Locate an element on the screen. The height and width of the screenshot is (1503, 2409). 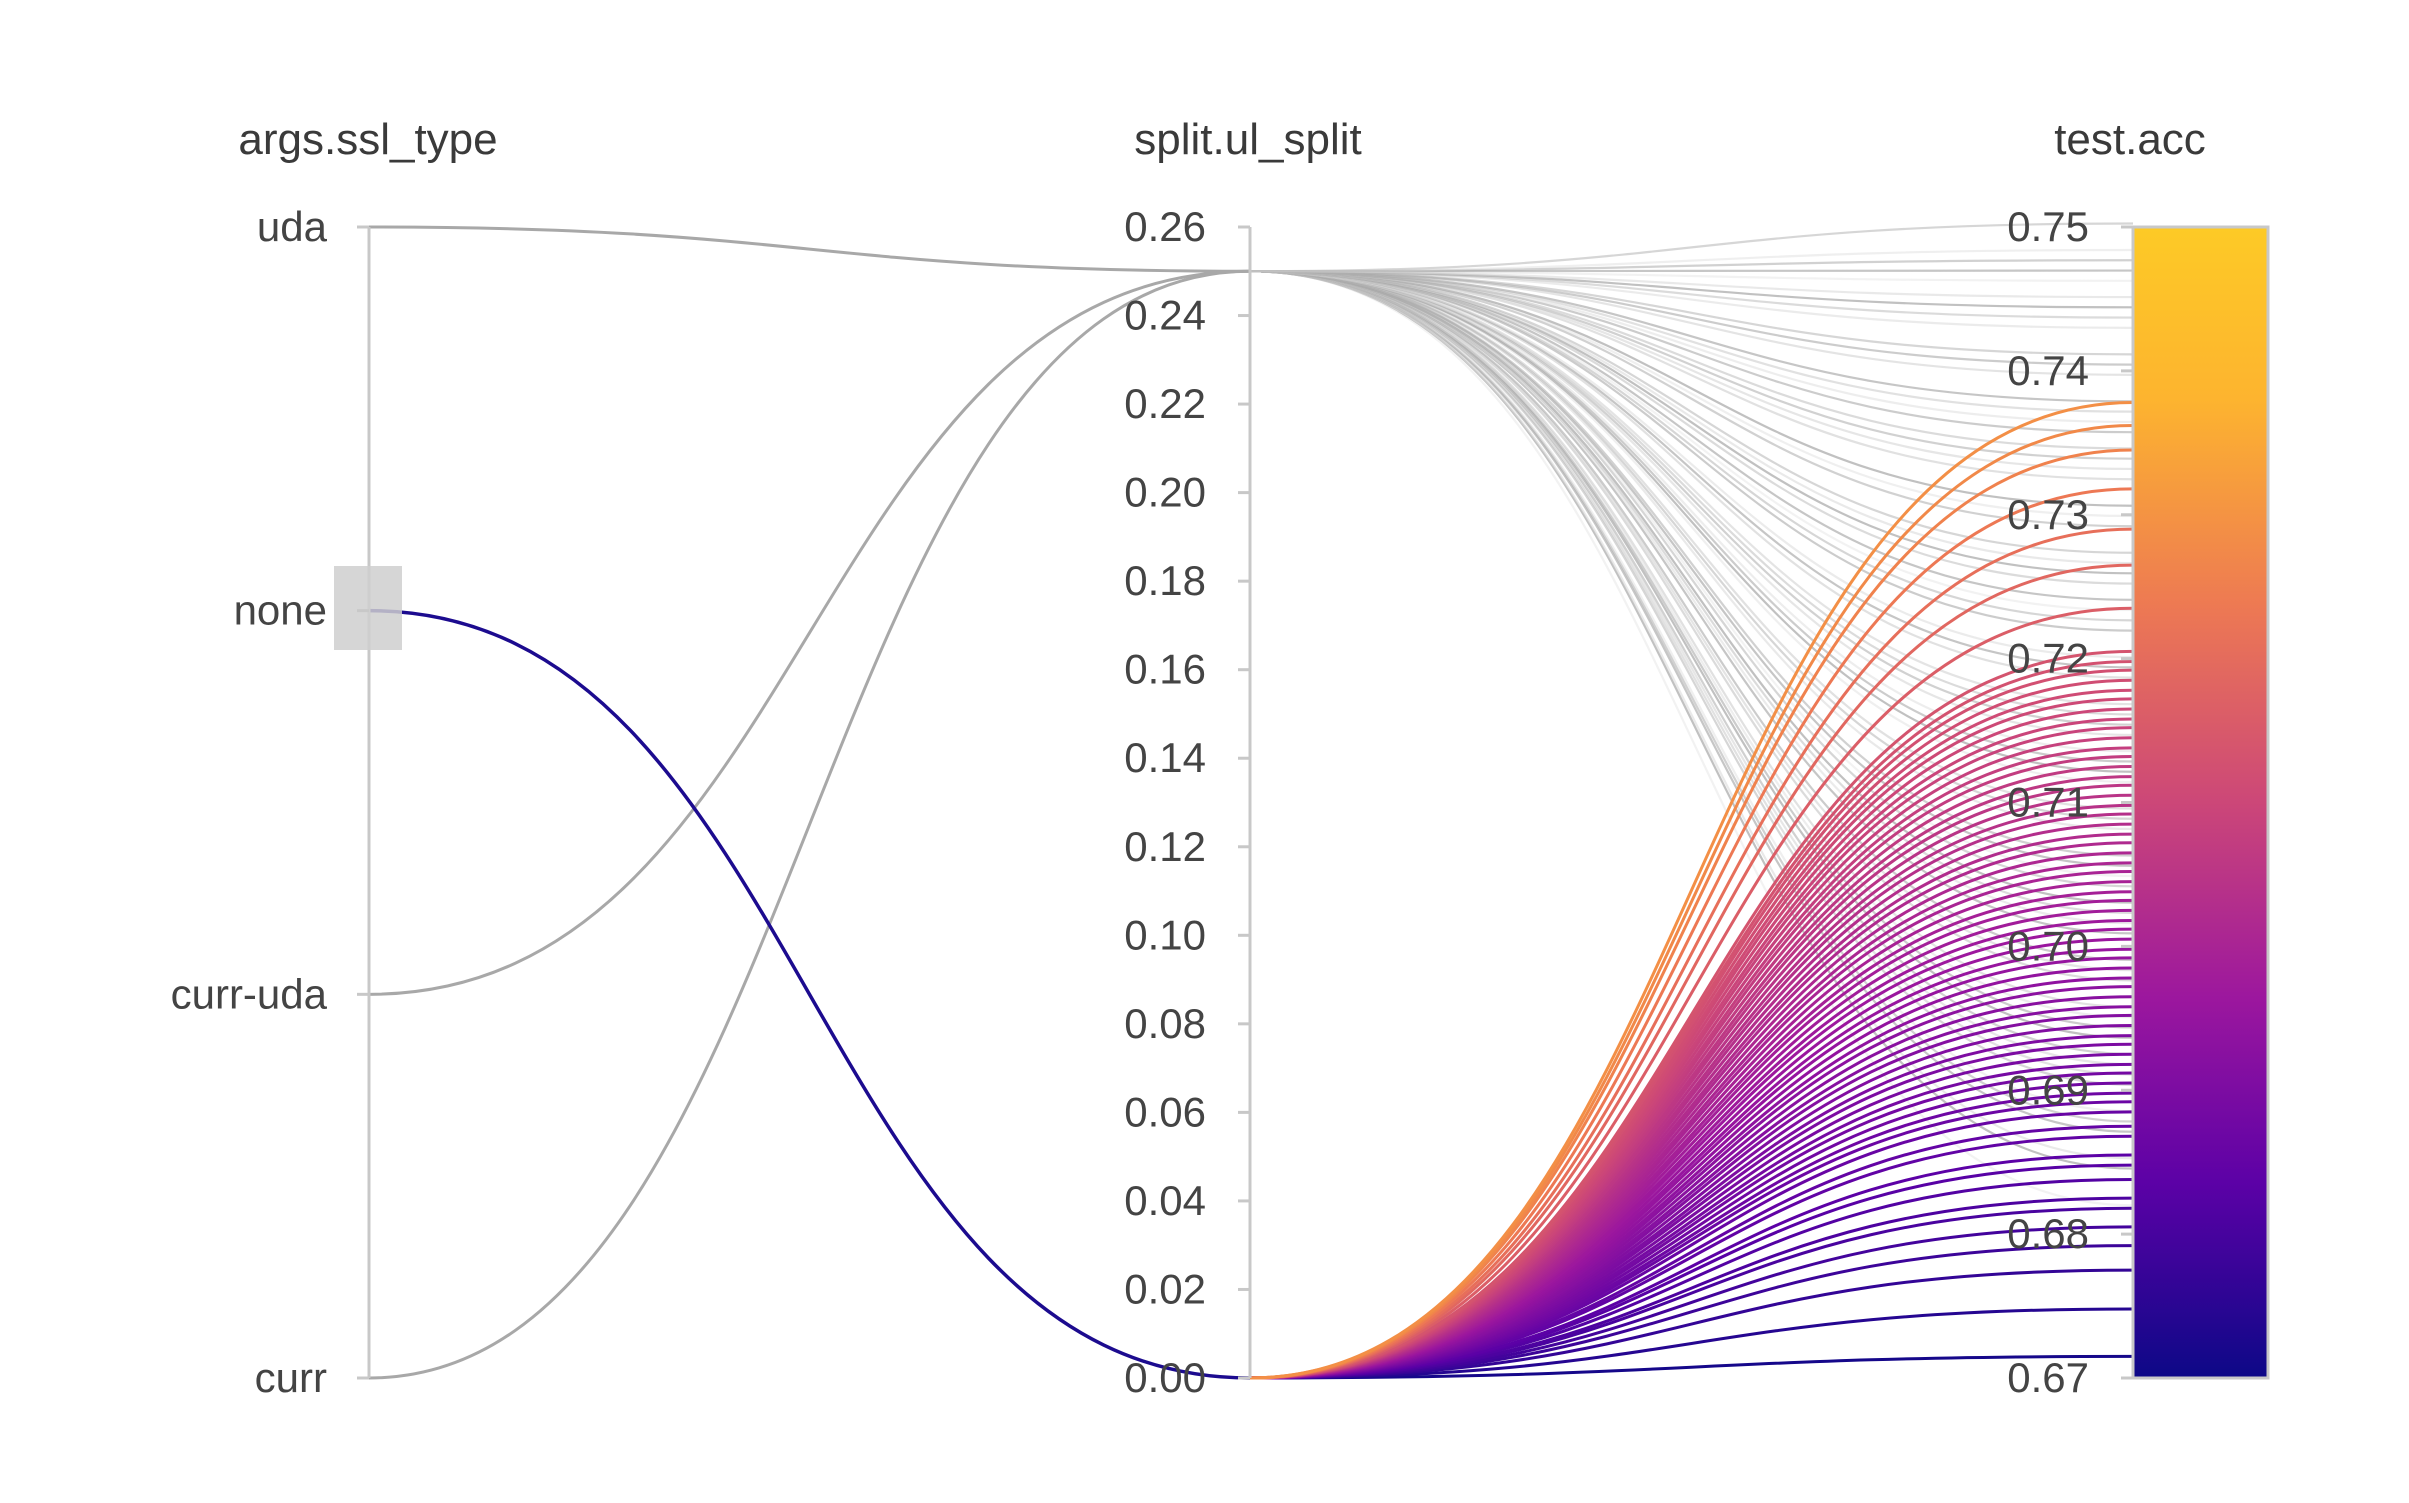
tick-label-curr: curr is located at coordinates (291, 1377).